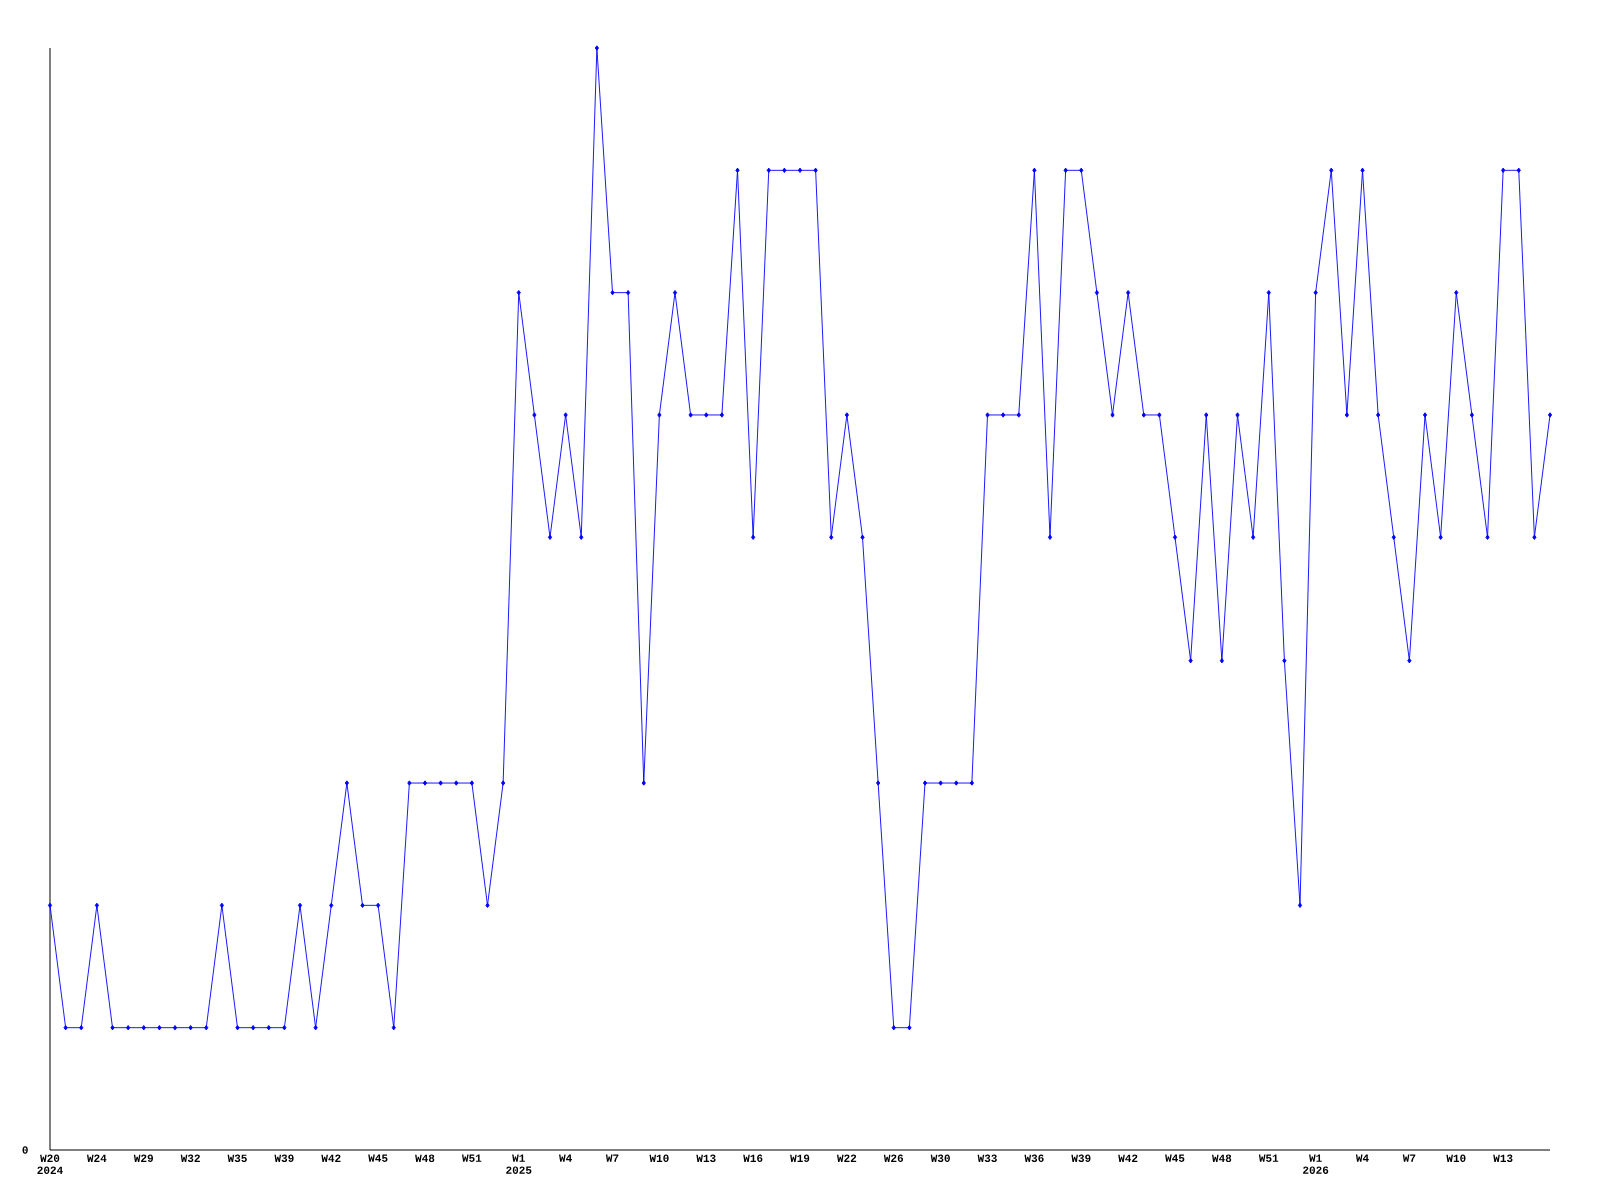 The width and height of the screenshot is (1600, 1200). I want to click on x-tick-label: W36, so click(1034, 1158).